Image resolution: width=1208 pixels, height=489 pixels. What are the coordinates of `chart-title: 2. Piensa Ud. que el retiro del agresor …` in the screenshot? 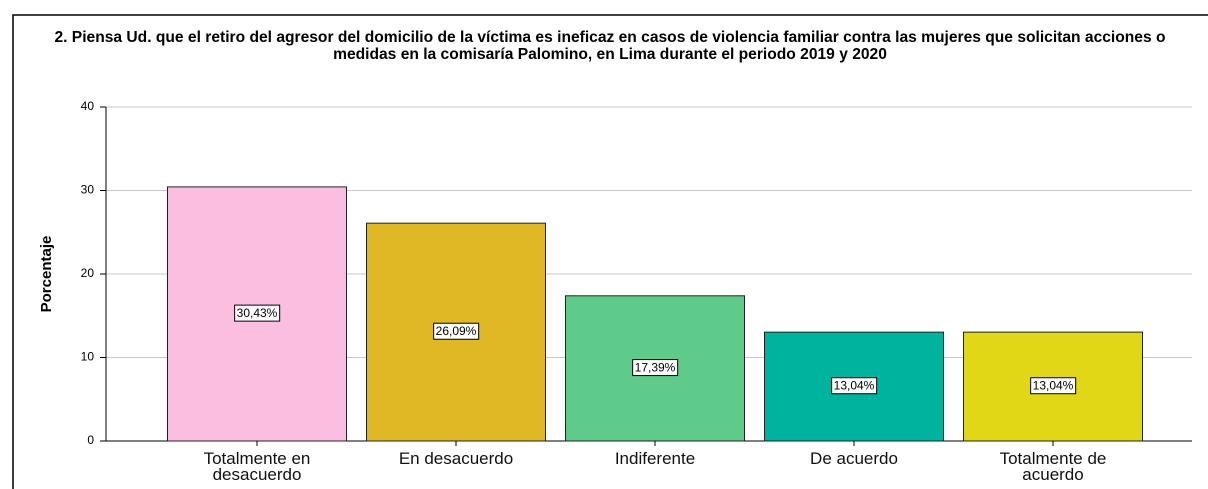 It's located at (610, 46).